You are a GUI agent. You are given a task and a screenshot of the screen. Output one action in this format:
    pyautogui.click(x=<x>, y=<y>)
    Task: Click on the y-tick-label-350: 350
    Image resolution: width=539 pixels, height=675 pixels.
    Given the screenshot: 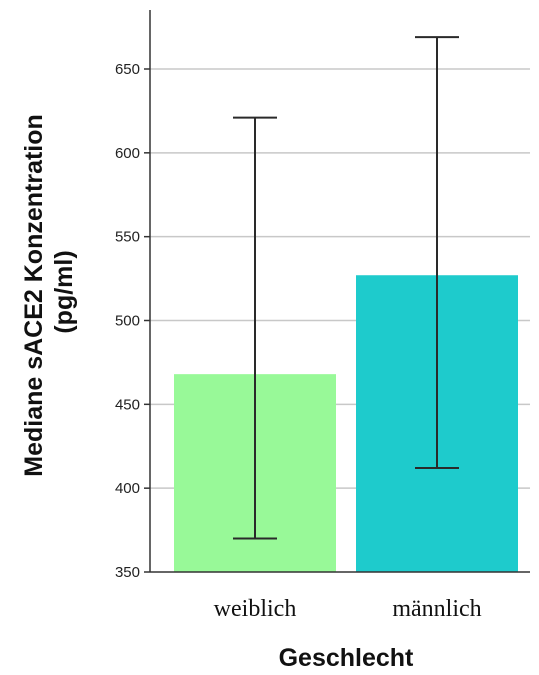 What is the action you would take?
    pyautogui.click(x=127, y=572)
    